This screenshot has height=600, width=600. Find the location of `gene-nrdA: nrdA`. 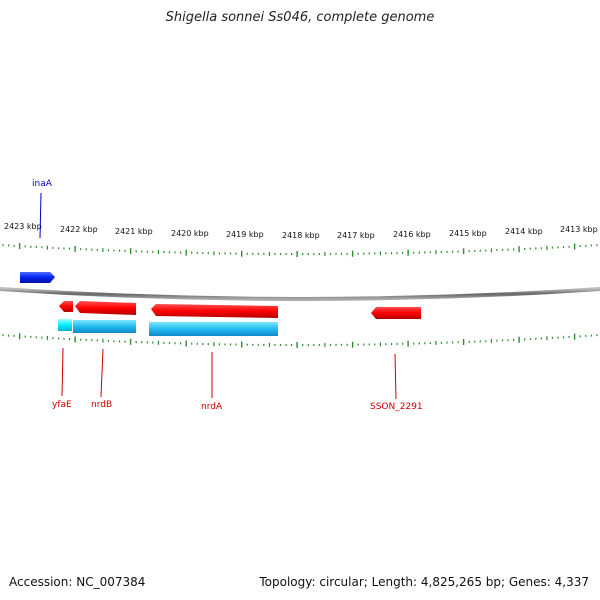

gene-nrdA: nrdA is located at coordinates (213, 358).